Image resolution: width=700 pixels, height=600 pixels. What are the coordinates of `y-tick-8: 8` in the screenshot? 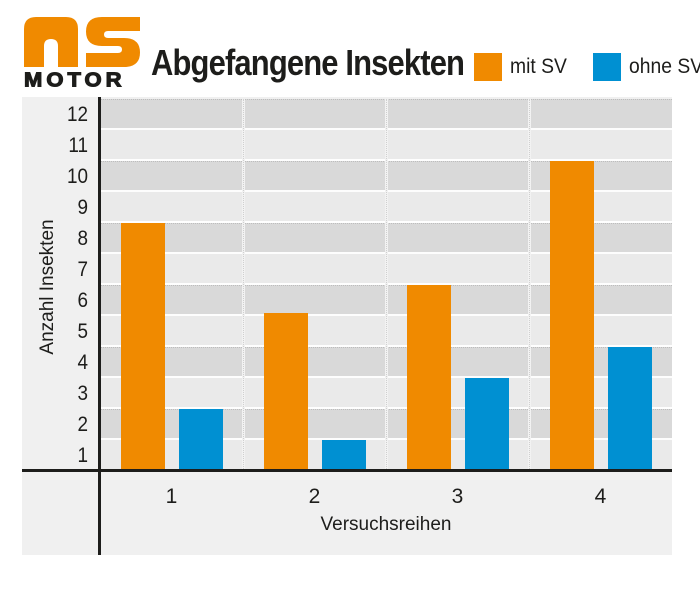 It's located at (82, 238).